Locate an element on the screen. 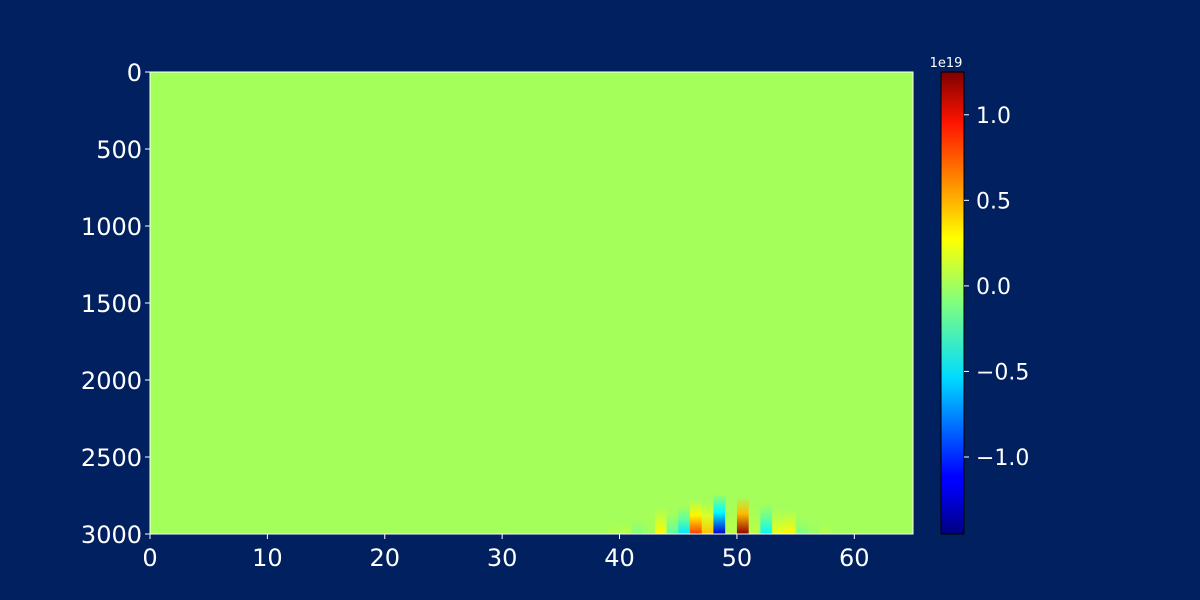  x-tick-label: 0 is located at coordinates (149, 558).